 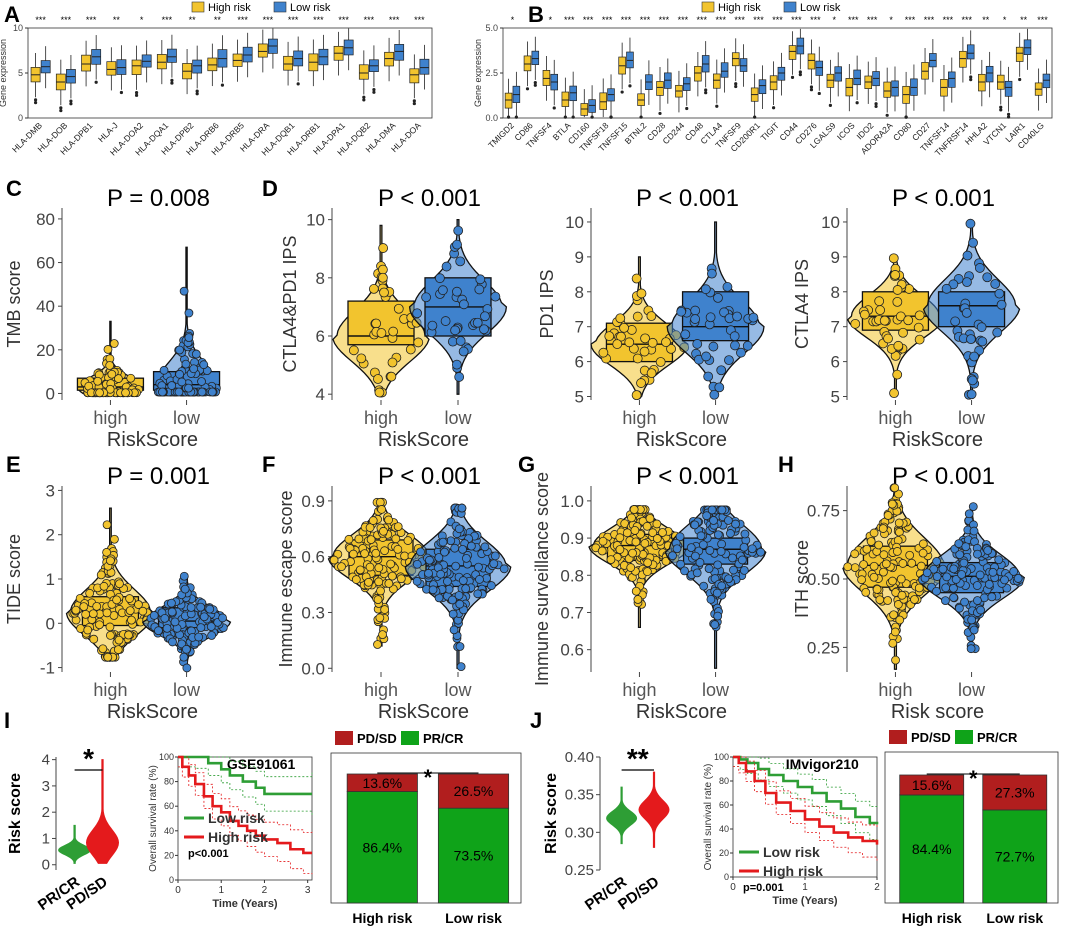 What do you see at coordinates (806, 800) in the screenshot?
I see `survival-curve-high` at bounding box center [806, 800].